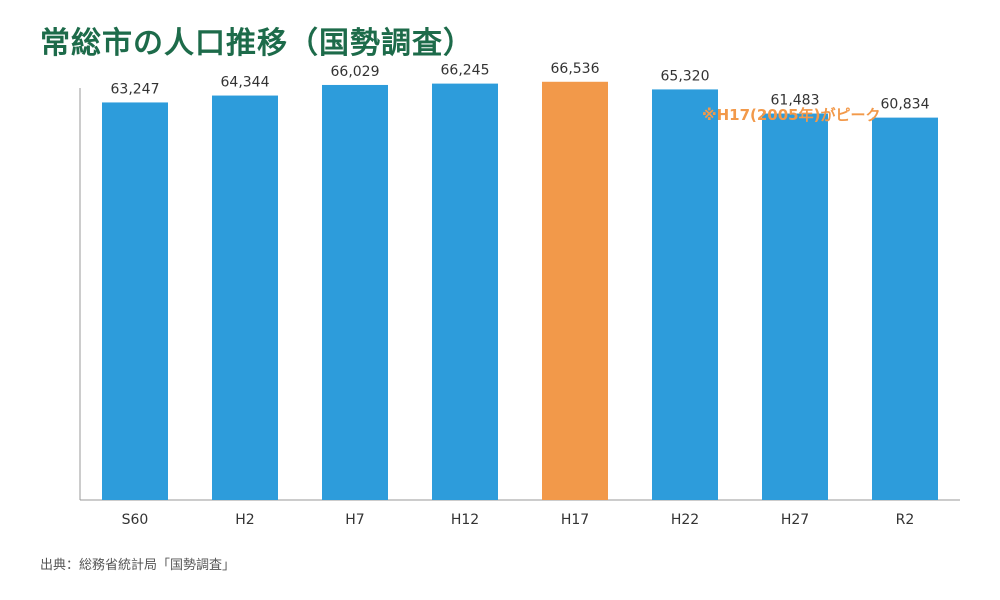 This screenshot has width=1000, height=600. Describe the element at coordinates (135, 520) in the screenshot. I see `x-tick-label-s60: S60` at that location.